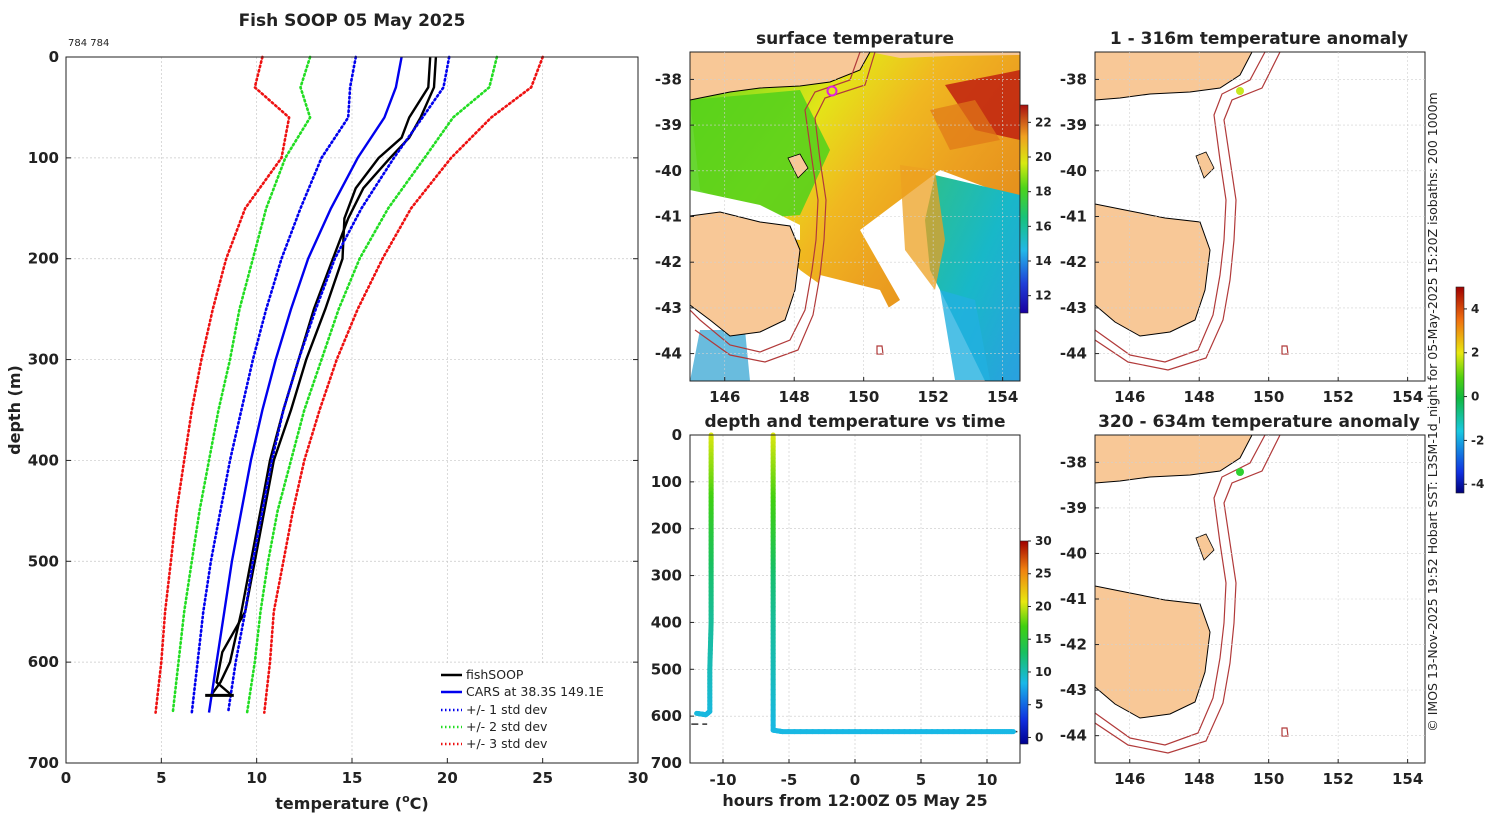 Image resolution: width=1500 pixels, height=820 pixels. What do you see at coordinates (1043, 192) in the screenshot?
I see `colorbar-tick-label: 18` at bounding box center [1043, 192].